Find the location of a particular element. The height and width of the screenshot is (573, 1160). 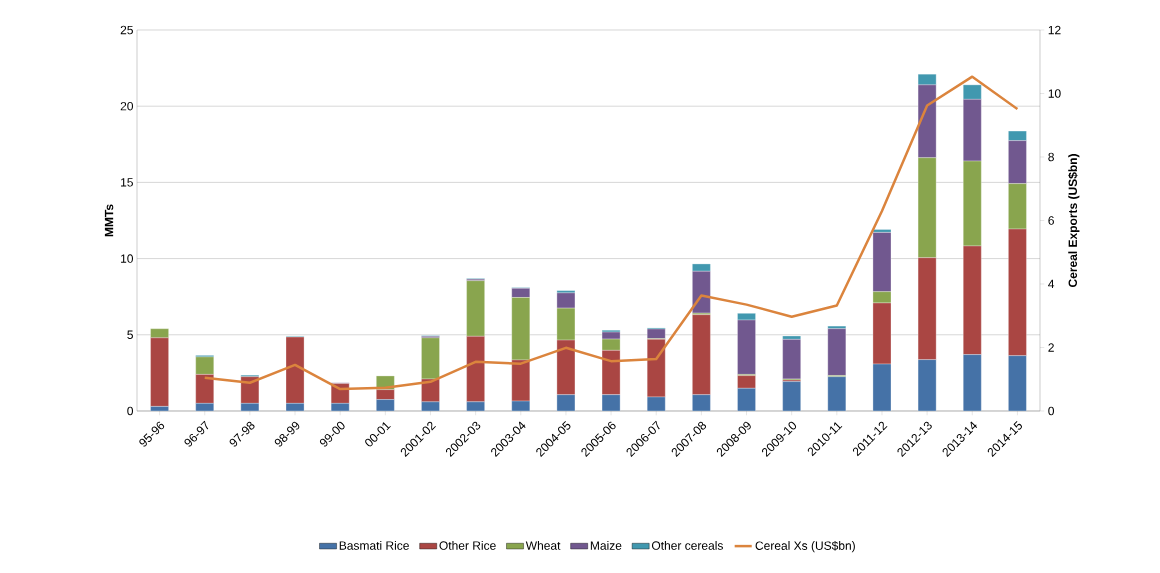

legend-label: Cereal Xs (US$bn) is located at coordinates (805, 546).